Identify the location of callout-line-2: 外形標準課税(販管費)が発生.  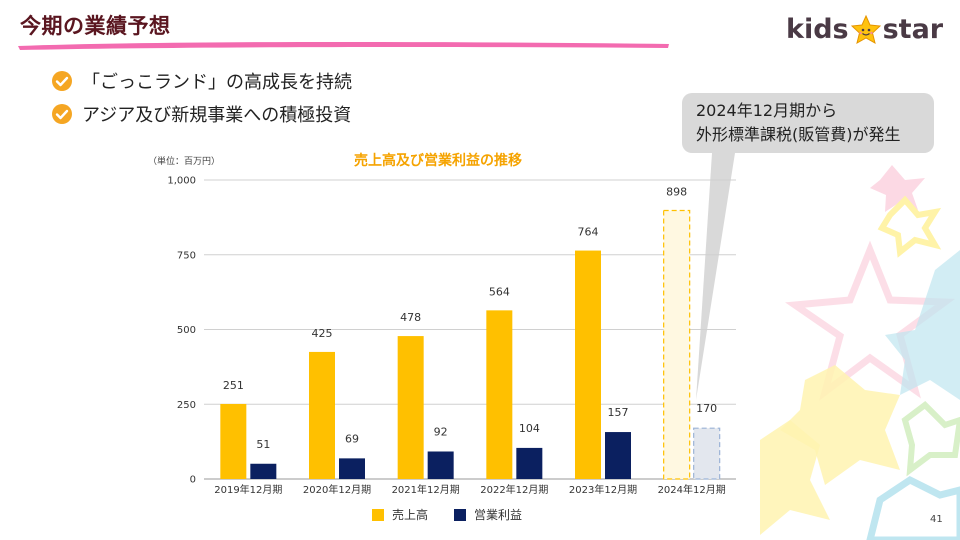
(798, 134).